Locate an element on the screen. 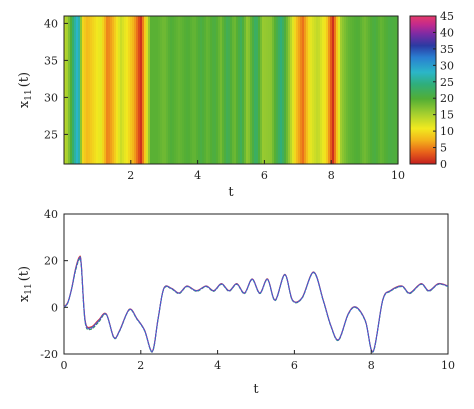 Image resolution: width=474 pixels, height=409 pixels. line-x-tick-label: 0 is located at coordinates (64, 365).